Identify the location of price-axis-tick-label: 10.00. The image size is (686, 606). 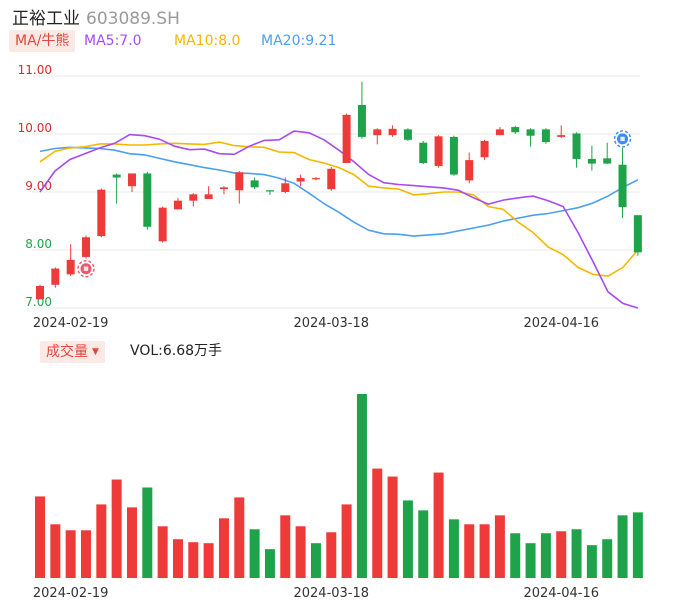
(35, 128).